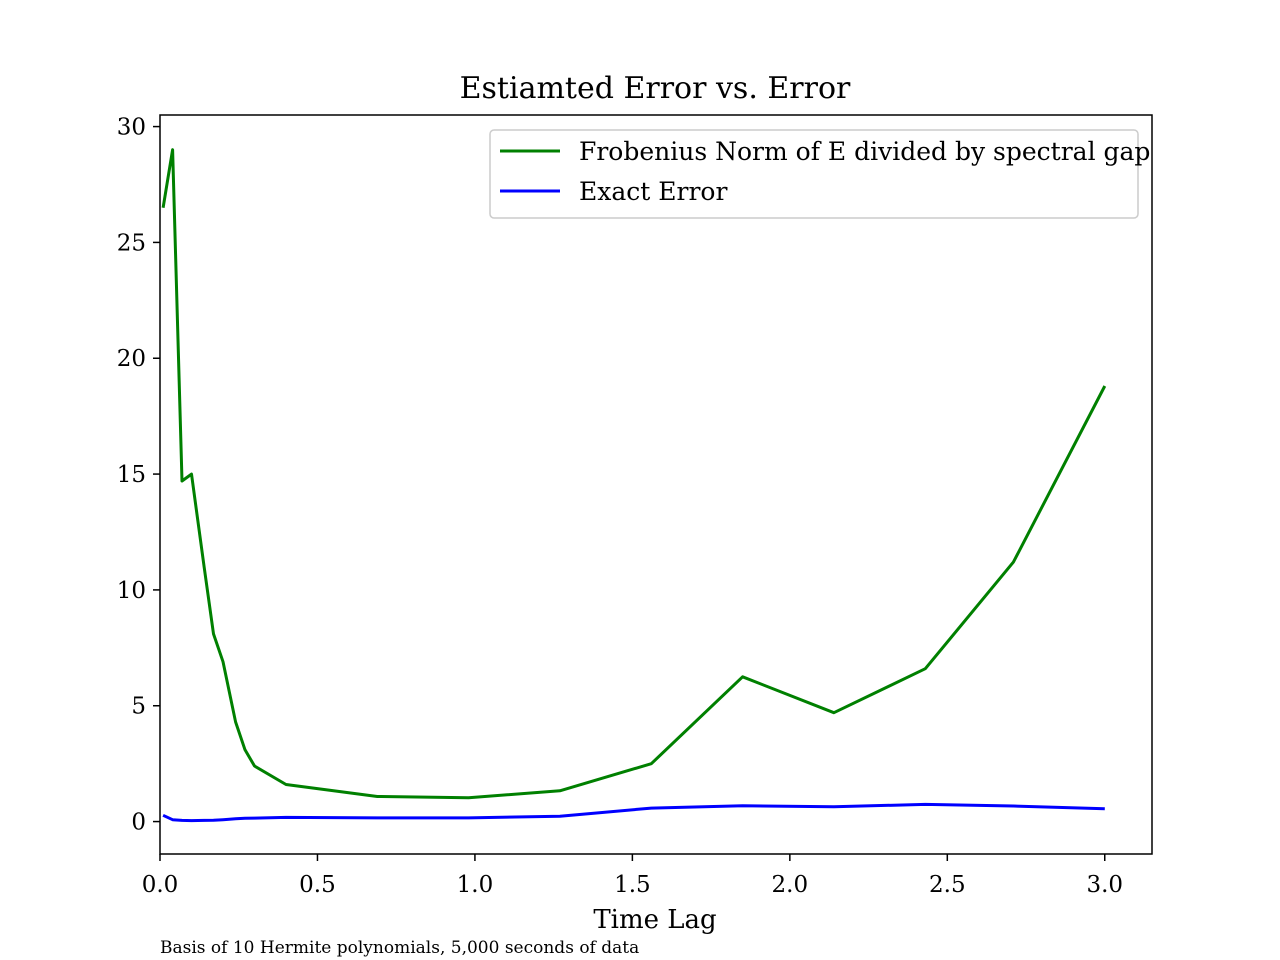 This screenshot has width=1280, height=960. I want to click on x-axis-ticks: 0.0 0.5 1.0 1.5 2.0 2.5 3.0, so click(632, 876).